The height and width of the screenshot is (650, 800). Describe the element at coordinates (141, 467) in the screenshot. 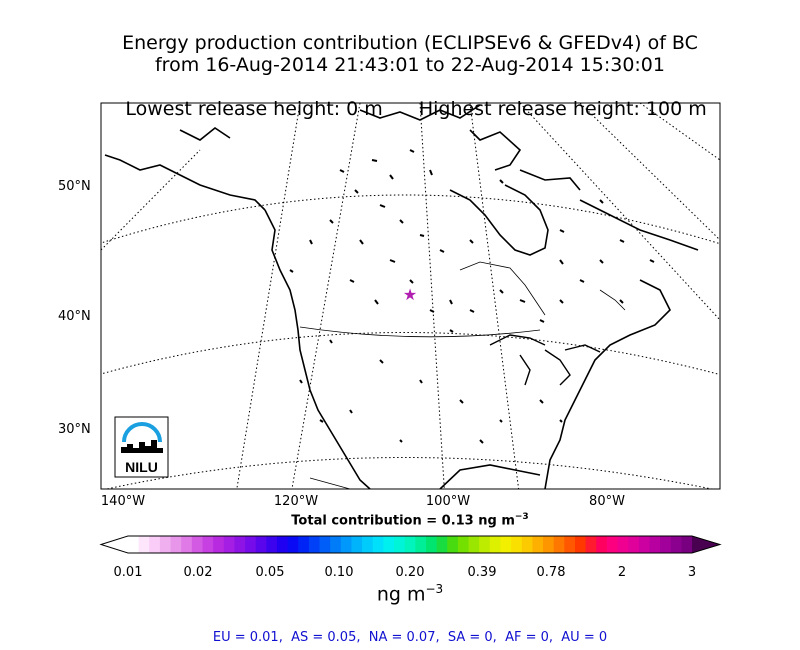

I see `logo-text: NILU` at that location.